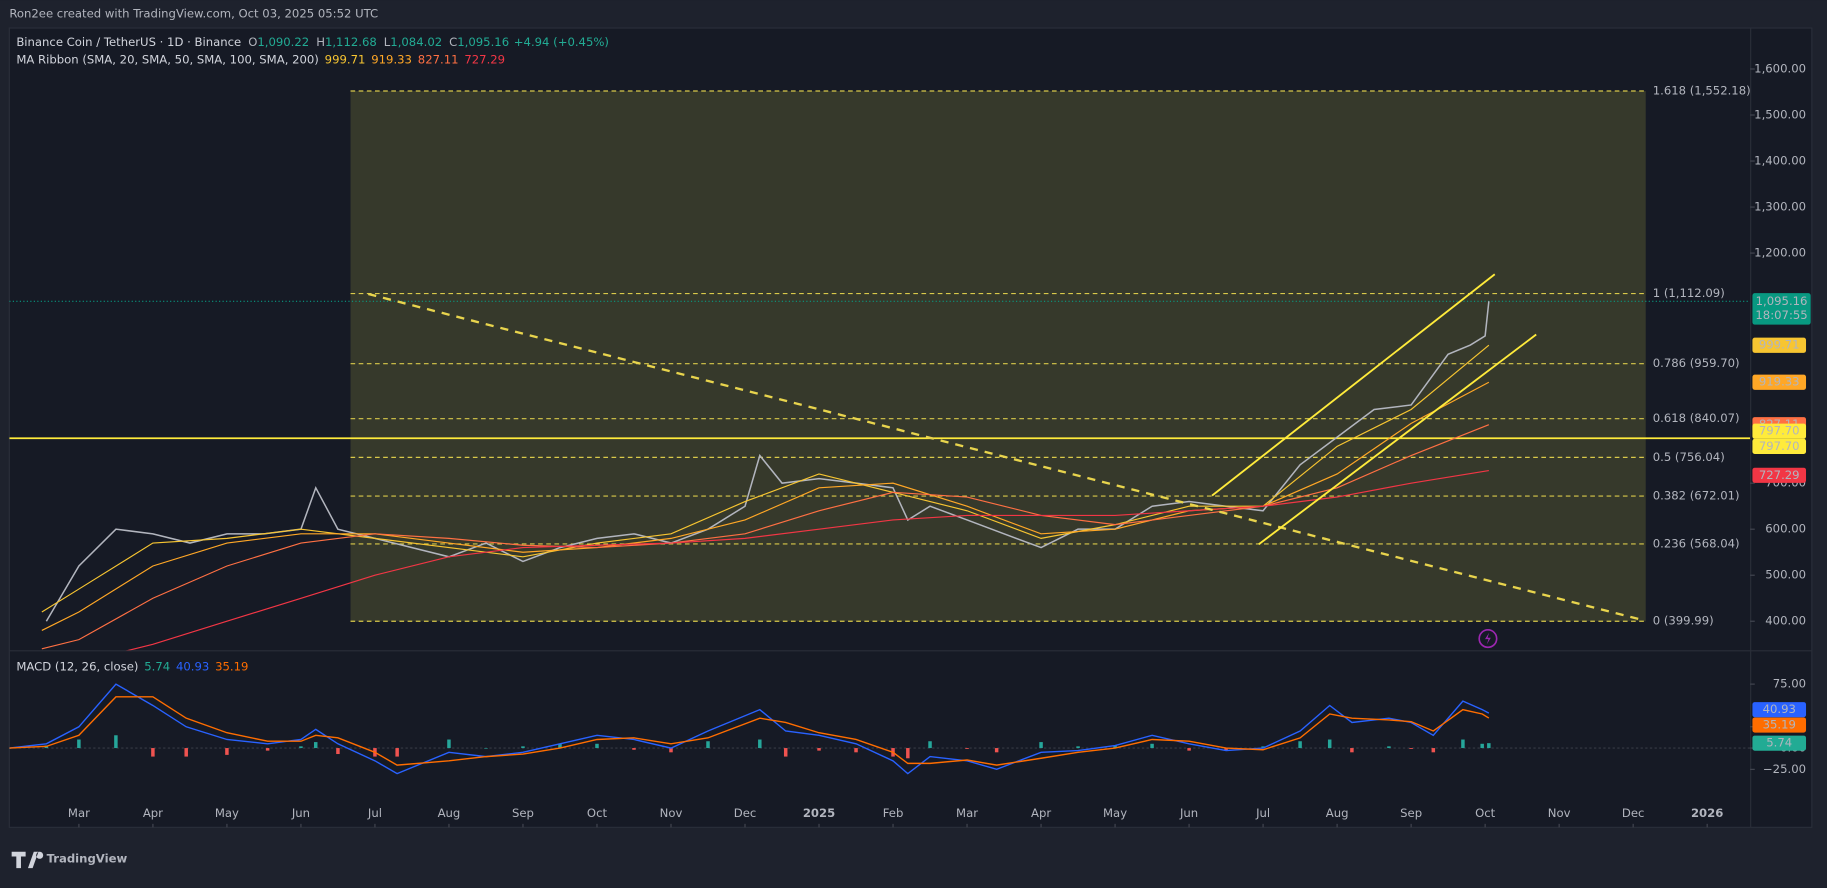  What do you see at coordinates (1780, 161) in the screenshot?
I see `y-tick-label: 1,400.00` at bounding box center [1780, 161].